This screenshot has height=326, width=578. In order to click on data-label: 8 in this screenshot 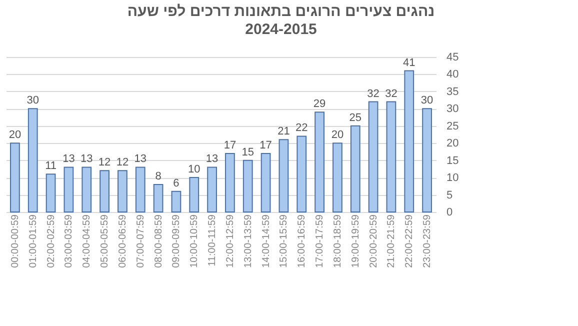, I will do `click(158, 176)`.